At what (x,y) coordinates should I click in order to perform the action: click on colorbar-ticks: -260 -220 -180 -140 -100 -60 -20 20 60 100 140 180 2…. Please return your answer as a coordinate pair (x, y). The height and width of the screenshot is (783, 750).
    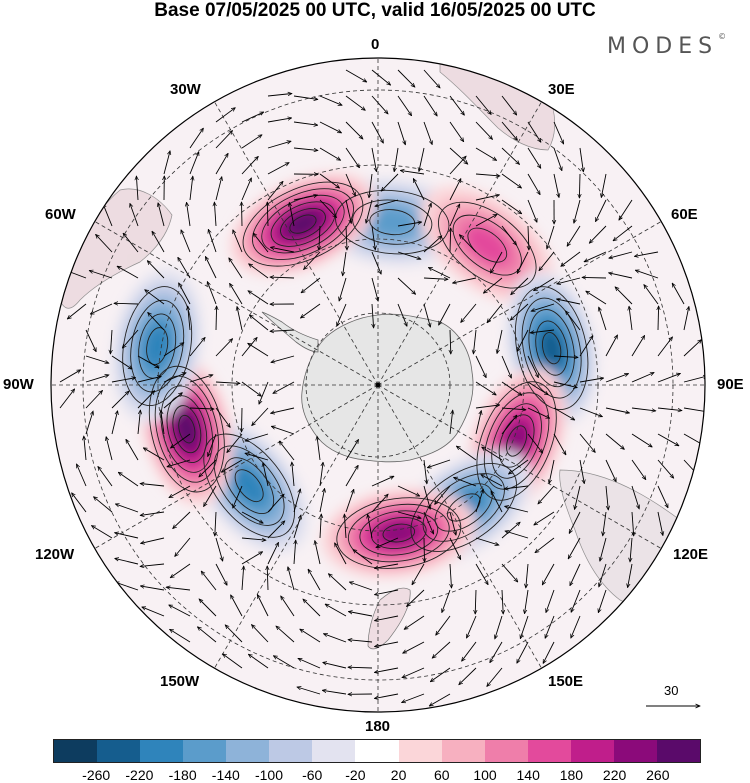
    Looking at the image, I should click on (375, 775).